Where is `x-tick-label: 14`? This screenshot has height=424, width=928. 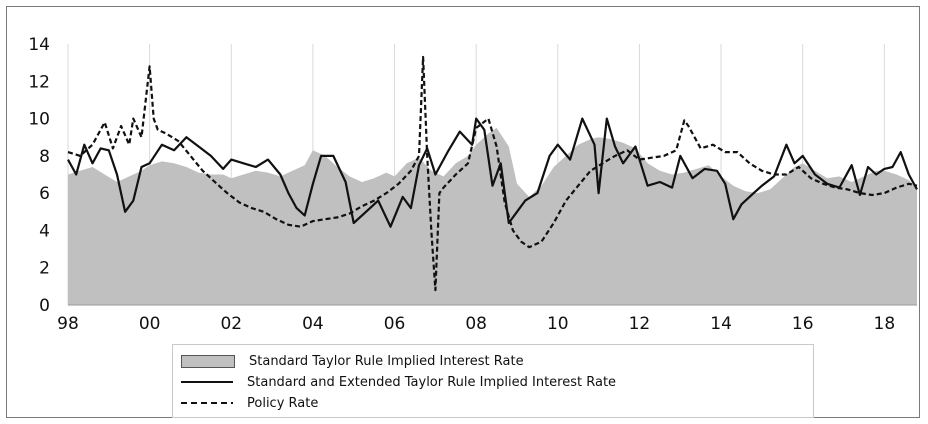
x-tick-label: 14 is located at coordinates (721, 324).